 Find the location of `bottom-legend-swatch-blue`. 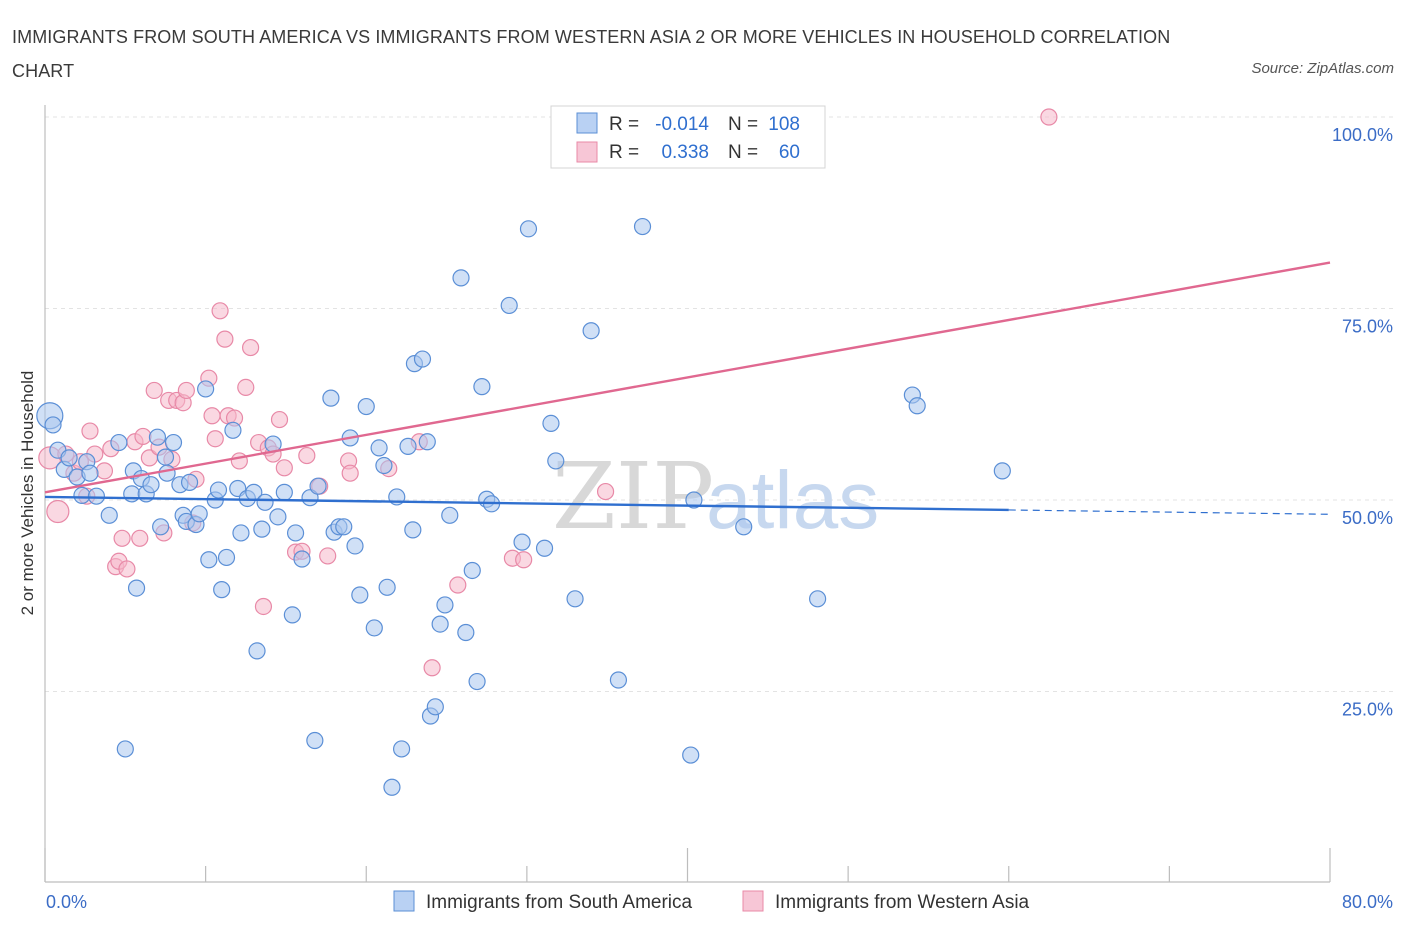

bottom-legend-swatch-blue is located at coordinates (404, 901).